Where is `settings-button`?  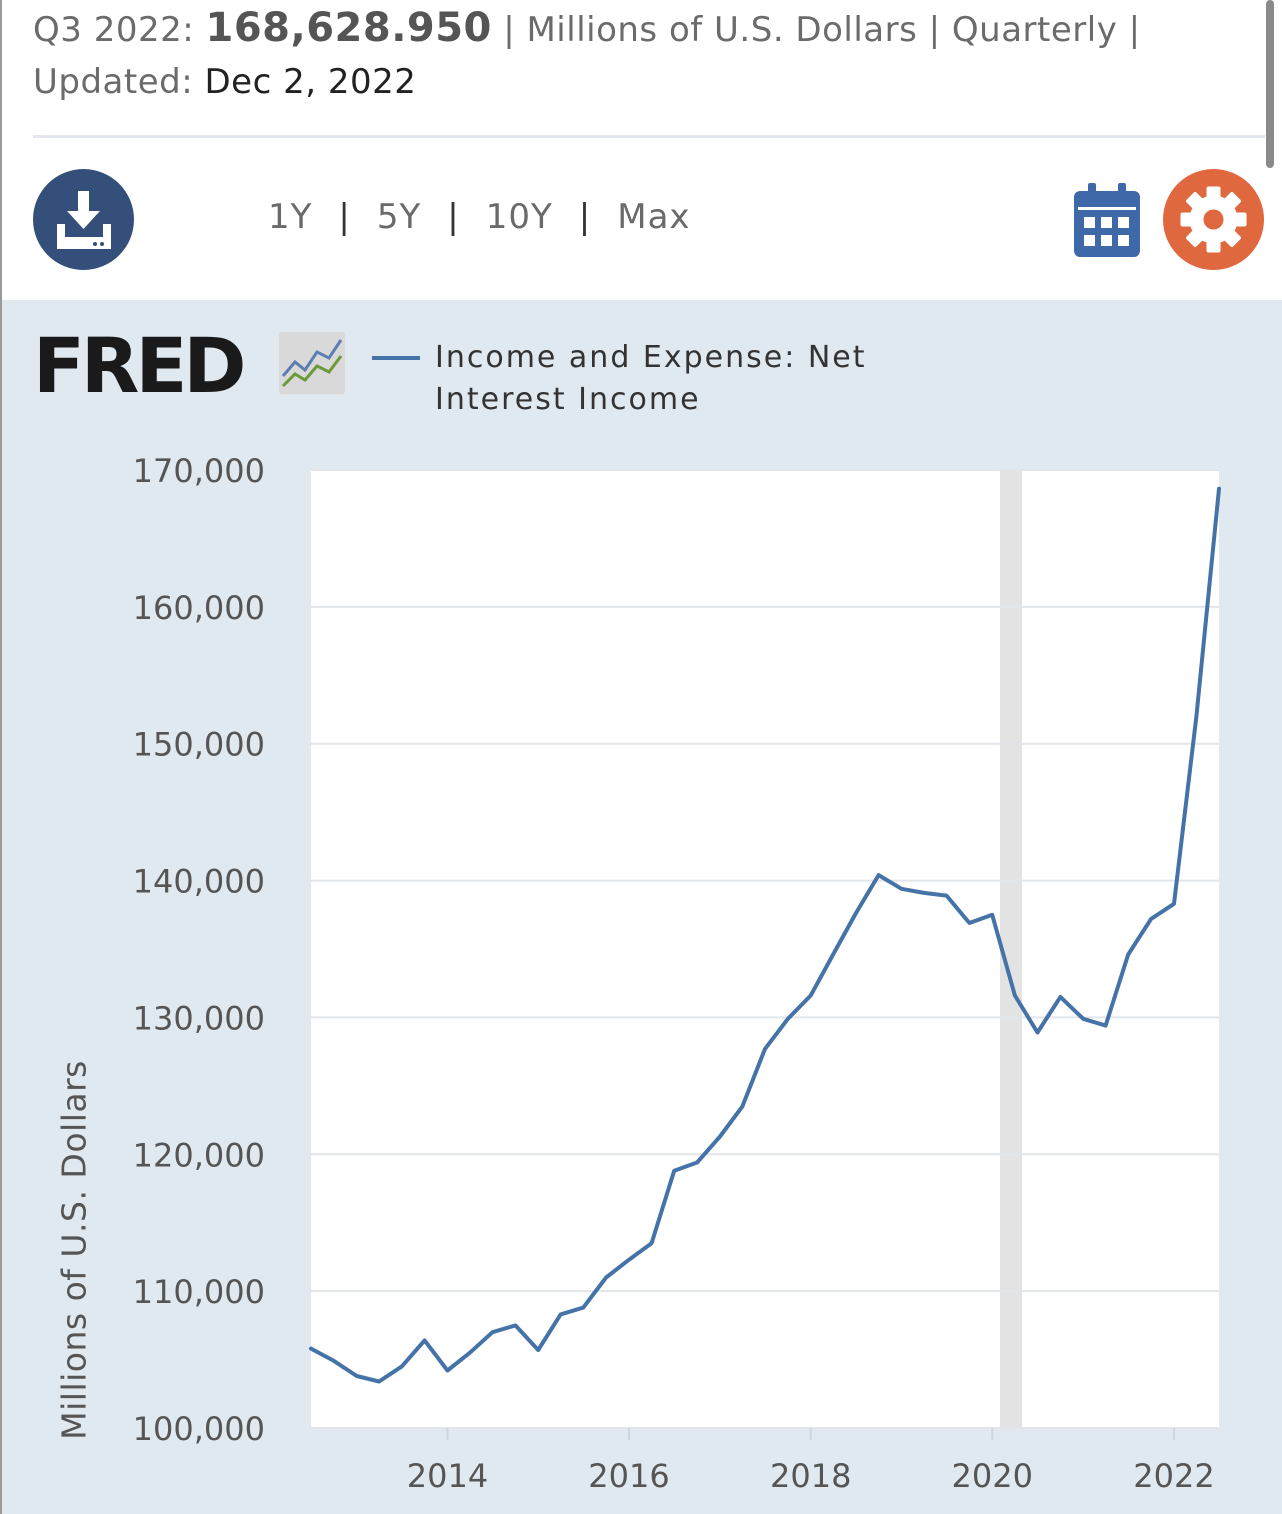
settings-button is located at coordinates (1213, 219).